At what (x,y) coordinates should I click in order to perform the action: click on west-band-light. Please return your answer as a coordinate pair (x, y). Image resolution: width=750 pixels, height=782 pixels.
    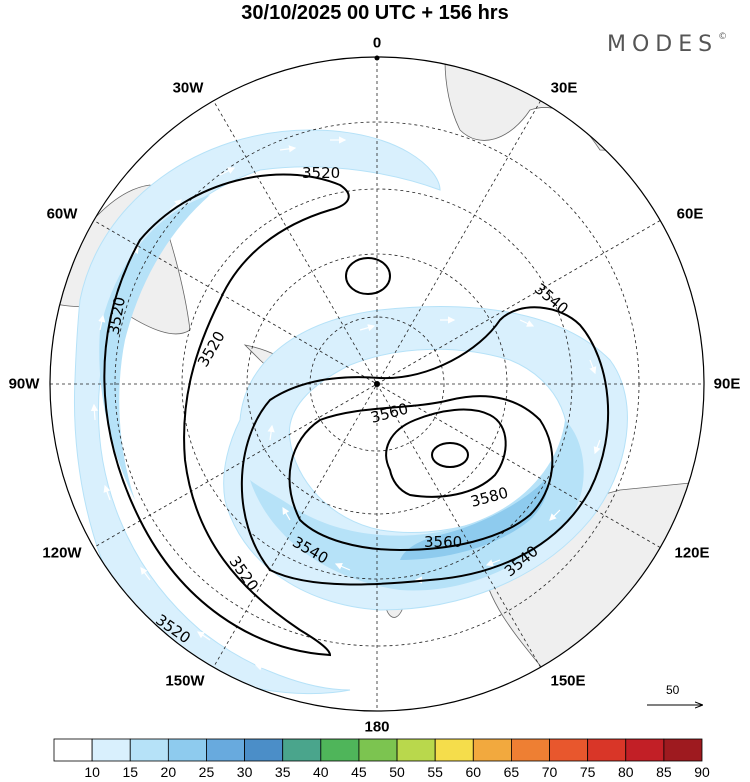
    Looking at the image, I should click on (154, 347).